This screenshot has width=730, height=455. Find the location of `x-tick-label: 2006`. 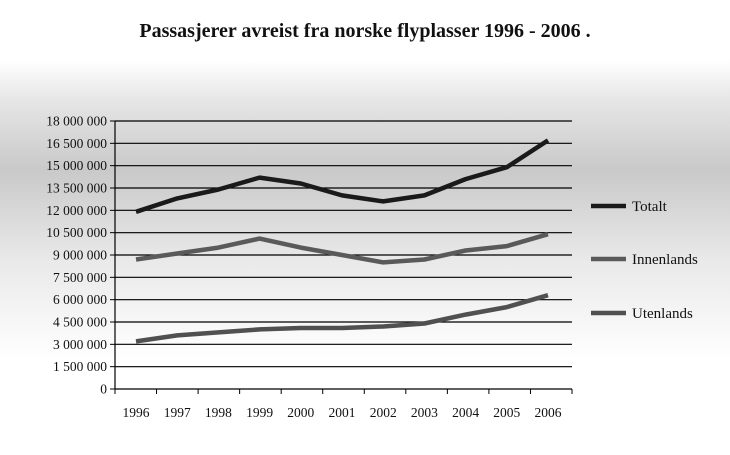

x-tick-label: 2006 is located at coordinates (548, 412).